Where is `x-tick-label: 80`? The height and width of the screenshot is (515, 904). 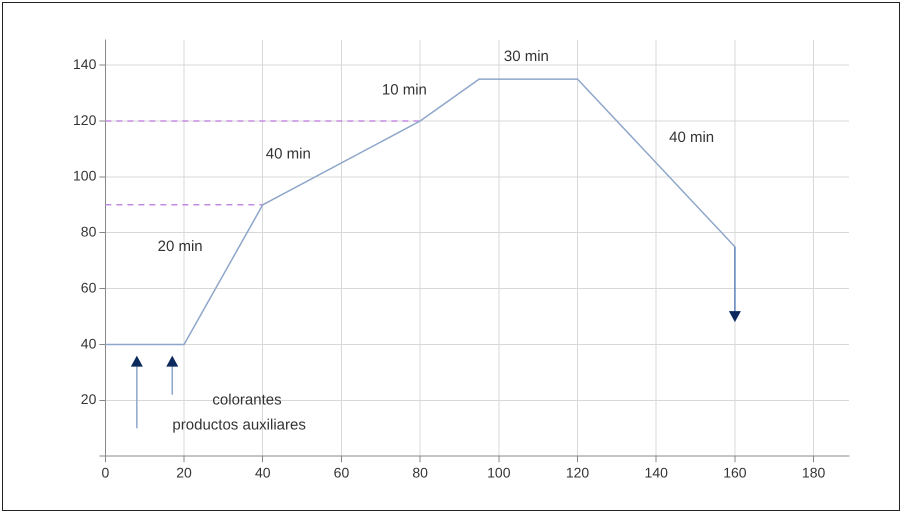 x-tick-label: 80 is located at coordinates (420, 472).